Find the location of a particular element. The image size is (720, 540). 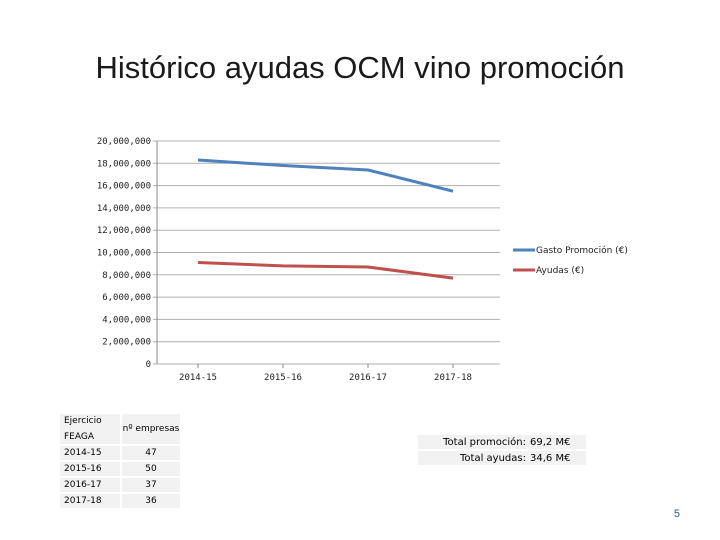

row-year: 2016-17 is located at coordinates (90, 485).